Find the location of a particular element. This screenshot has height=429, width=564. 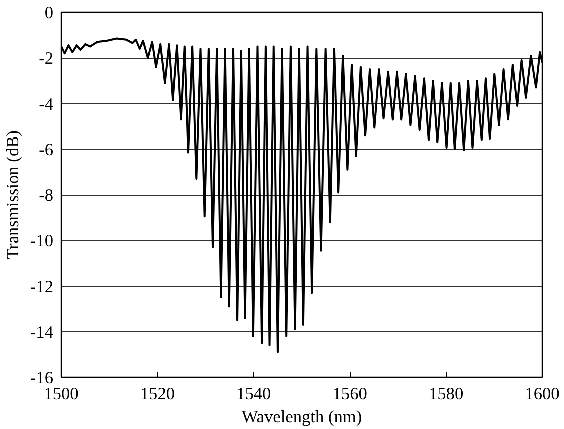

x-axis-title: Wavelength (nm) is located at coordinates (302, 417).